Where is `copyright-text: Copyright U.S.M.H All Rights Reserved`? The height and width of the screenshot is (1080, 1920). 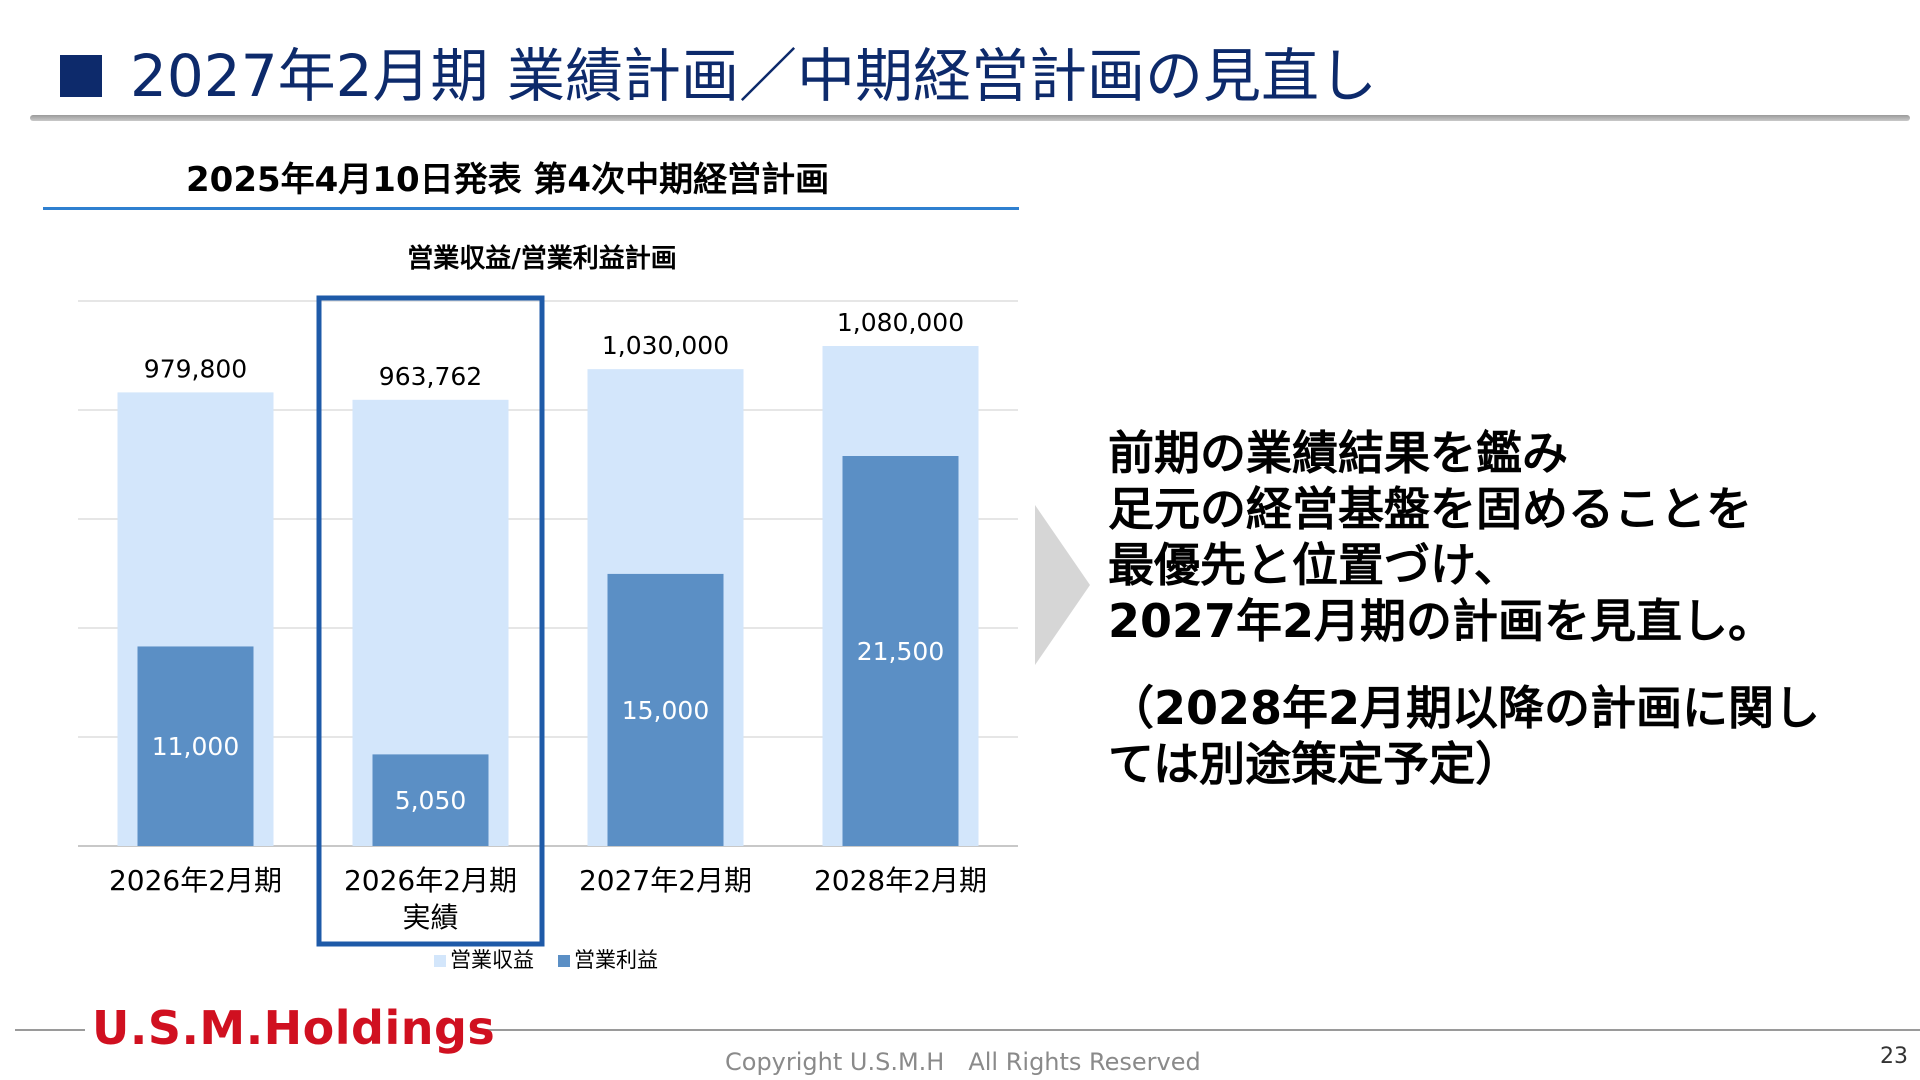 copyright-text: Copyright U.S.M.H All Rights Reserved is located at coordinates (963, 1062).